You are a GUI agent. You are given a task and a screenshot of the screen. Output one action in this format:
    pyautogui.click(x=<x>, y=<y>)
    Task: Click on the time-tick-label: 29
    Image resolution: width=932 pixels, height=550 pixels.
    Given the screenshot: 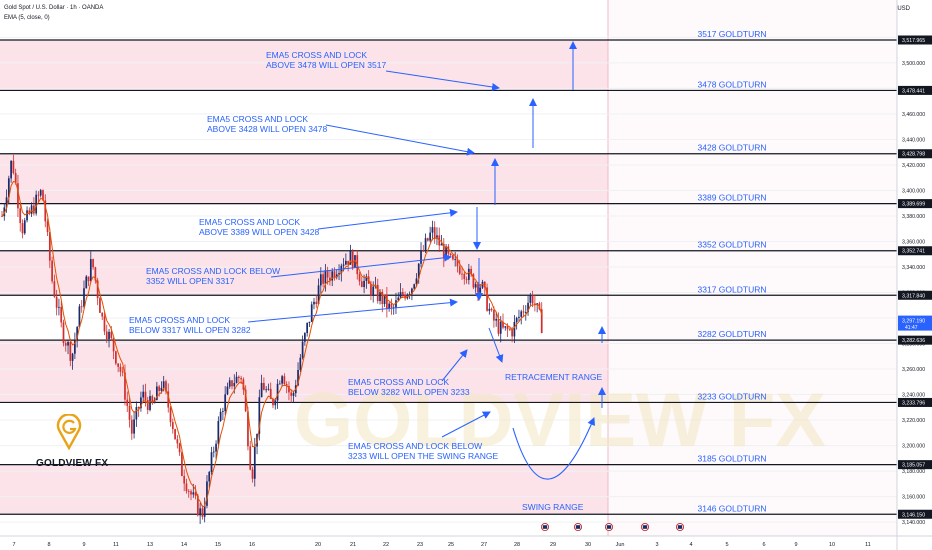 What is the action you would take?
    pyautogui.click(x=553, y=545)
    